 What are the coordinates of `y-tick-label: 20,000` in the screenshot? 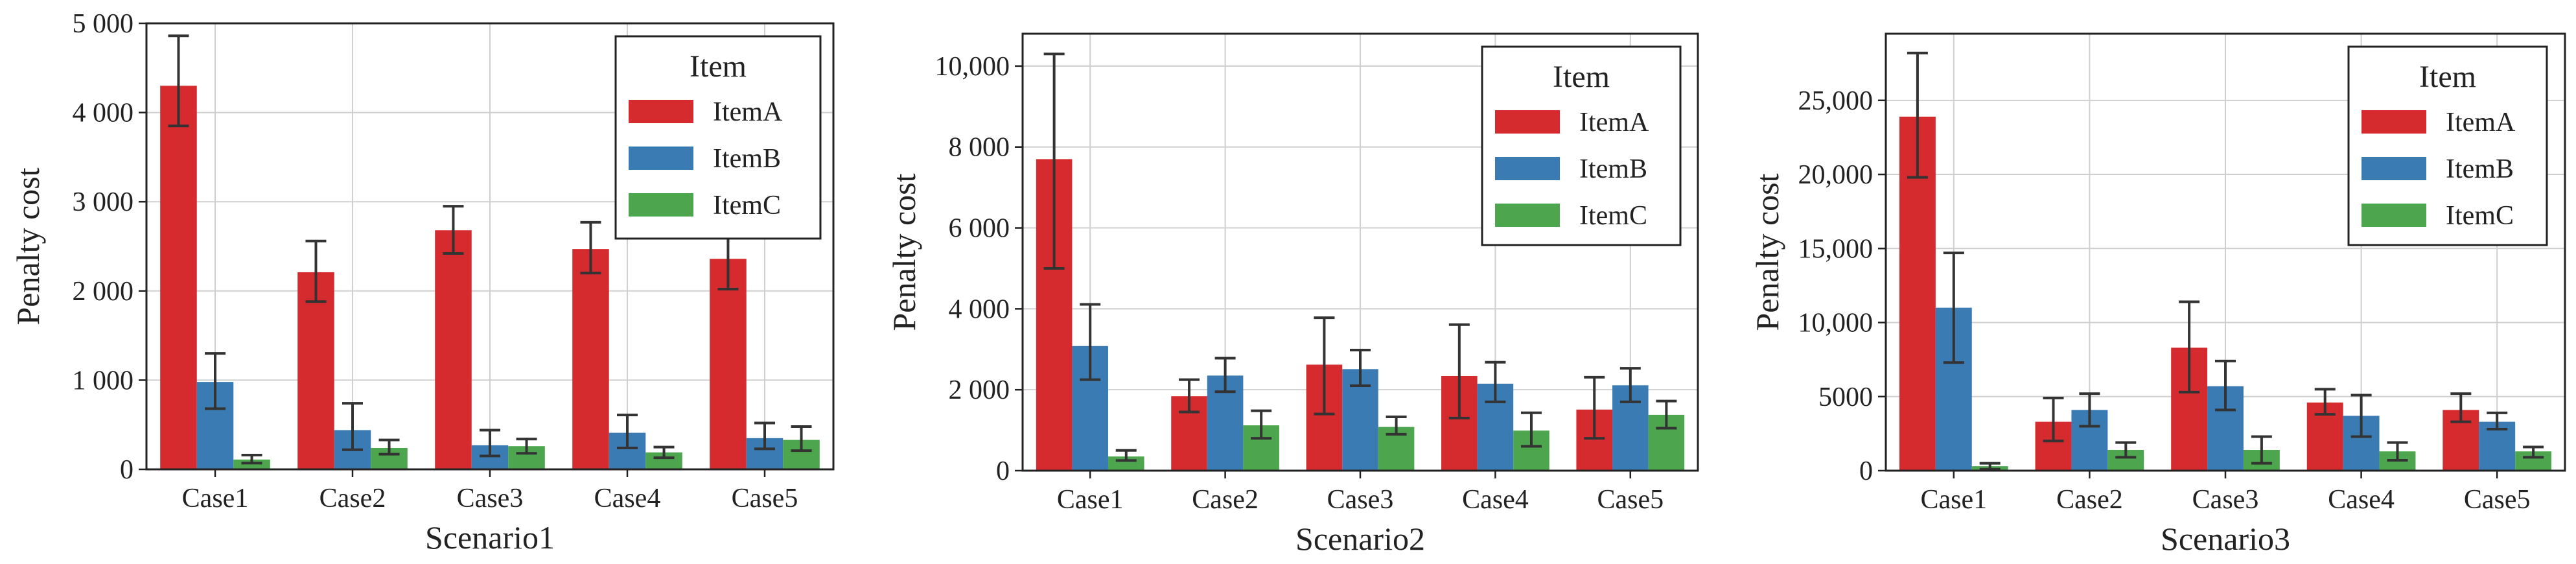 It's located at (1836, 175).